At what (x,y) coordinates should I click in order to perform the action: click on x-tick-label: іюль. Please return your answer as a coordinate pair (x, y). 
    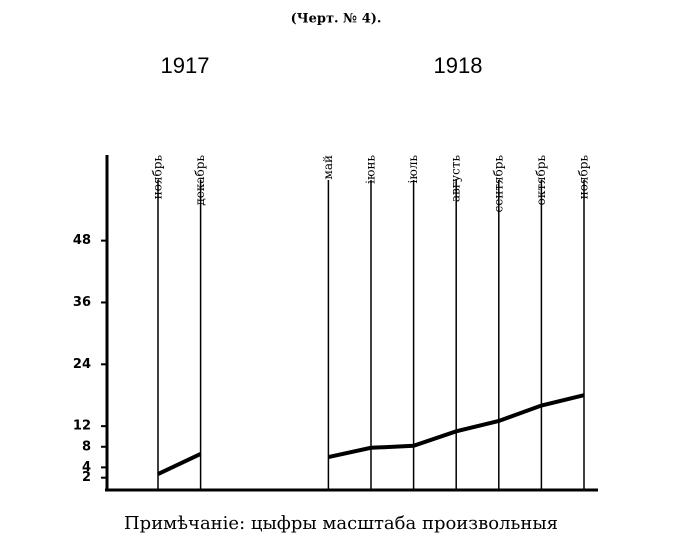
    Looking at the image, I should click on (413, 169).